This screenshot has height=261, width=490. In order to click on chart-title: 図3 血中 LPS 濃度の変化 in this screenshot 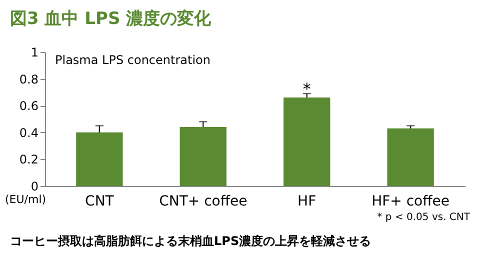, I will do `click(111, 19)`.